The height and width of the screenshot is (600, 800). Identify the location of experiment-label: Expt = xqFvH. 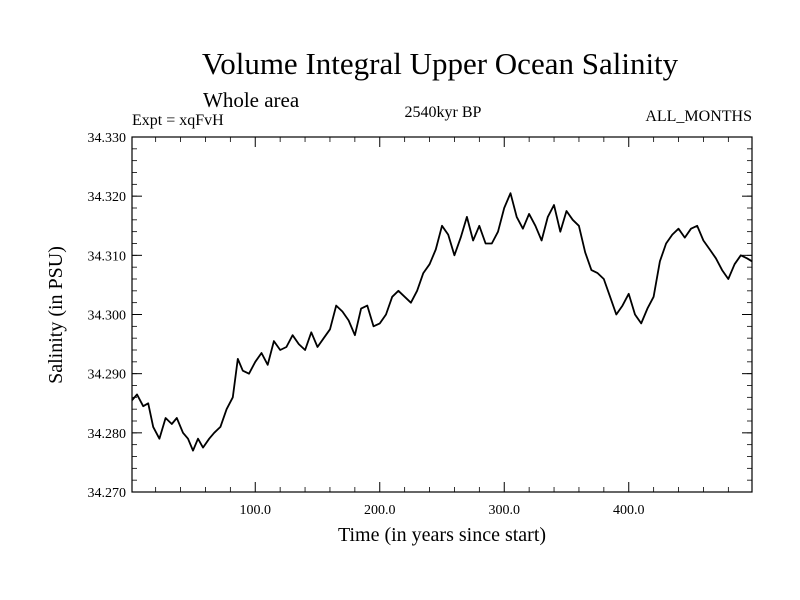
(178, 120).